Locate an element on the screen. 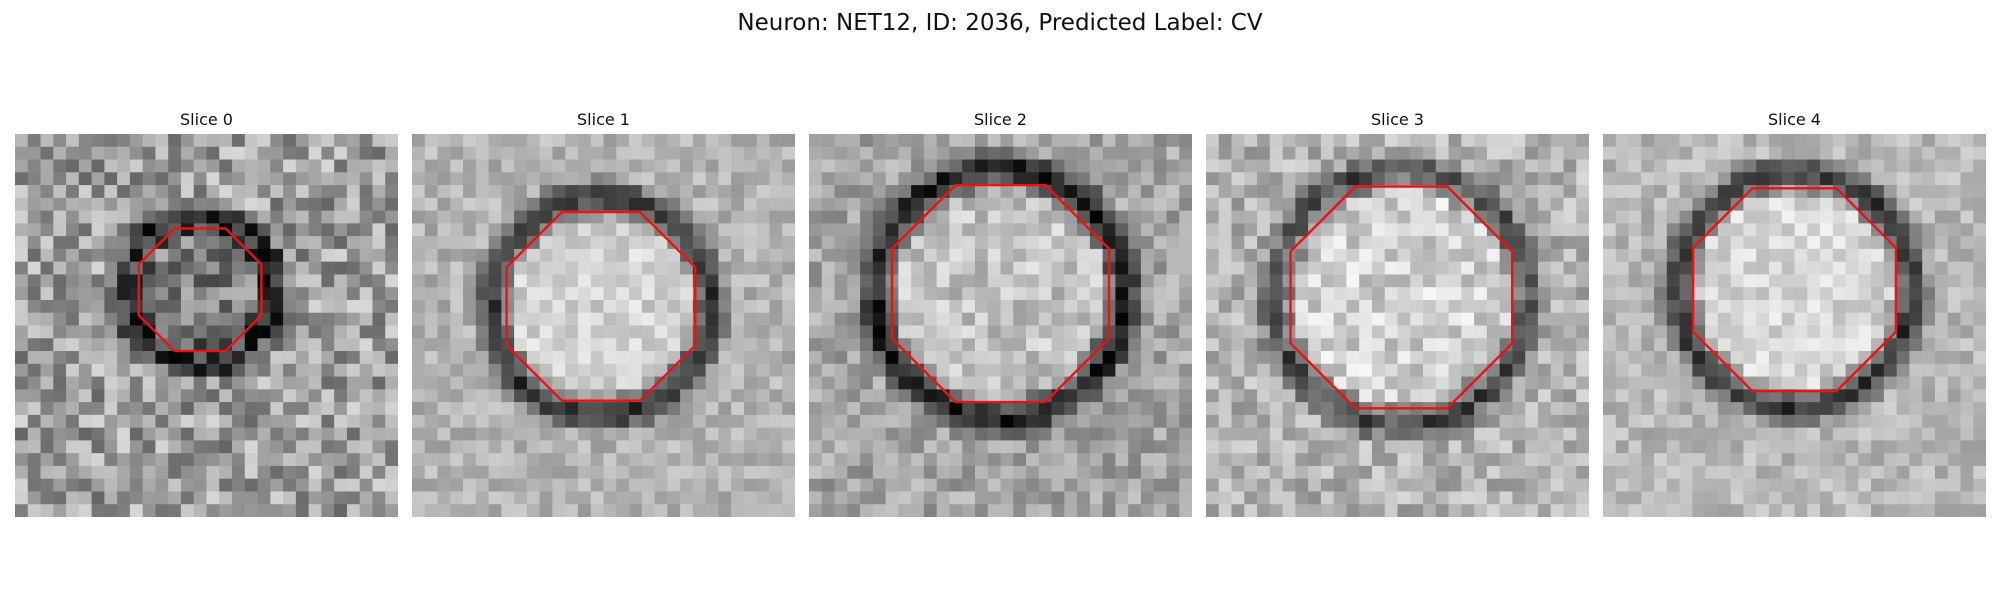 Image resolution: width=2000 pixels, height=600 pixels. slice-panel-0: Slice 0 is located at coordinates (206, 312).